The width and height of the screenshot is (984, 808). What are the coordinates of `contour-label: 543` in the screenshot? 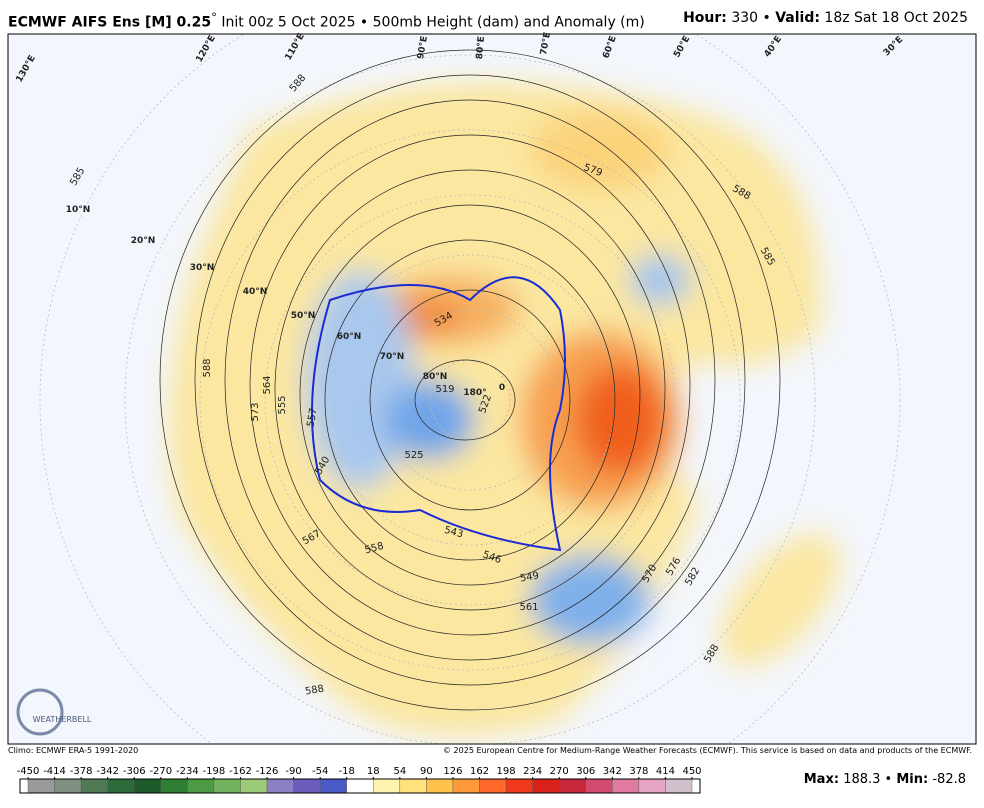 It's located at (453, 533).